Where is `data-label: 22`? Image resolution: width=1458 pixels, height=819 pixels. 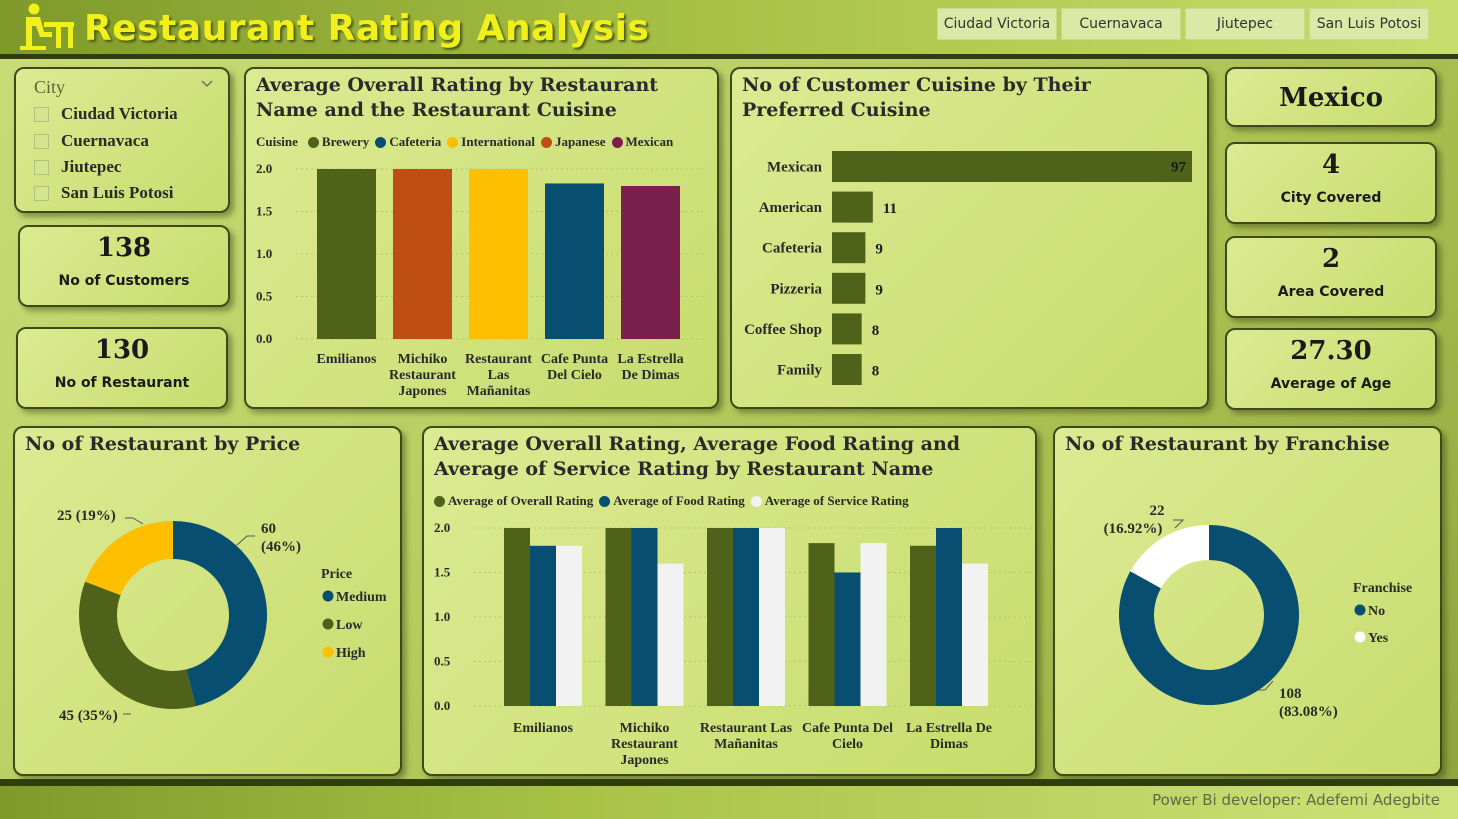 data-label: 22 is located at coordinates (1157, 511).